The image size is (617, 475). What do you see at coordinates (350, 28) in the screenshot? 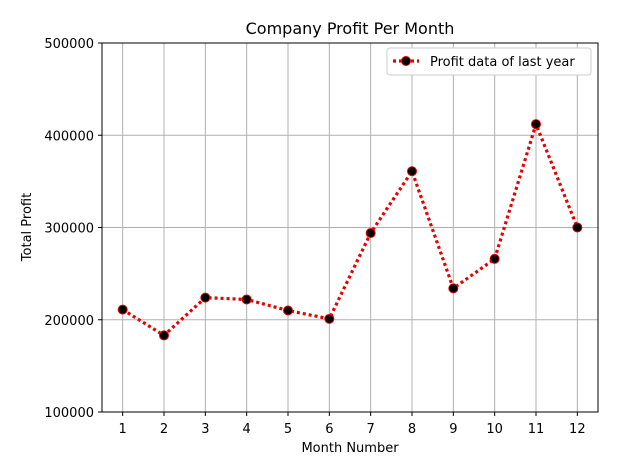
I see `chart-title: Company Profit Per Month` at bounding box center [350, 28].